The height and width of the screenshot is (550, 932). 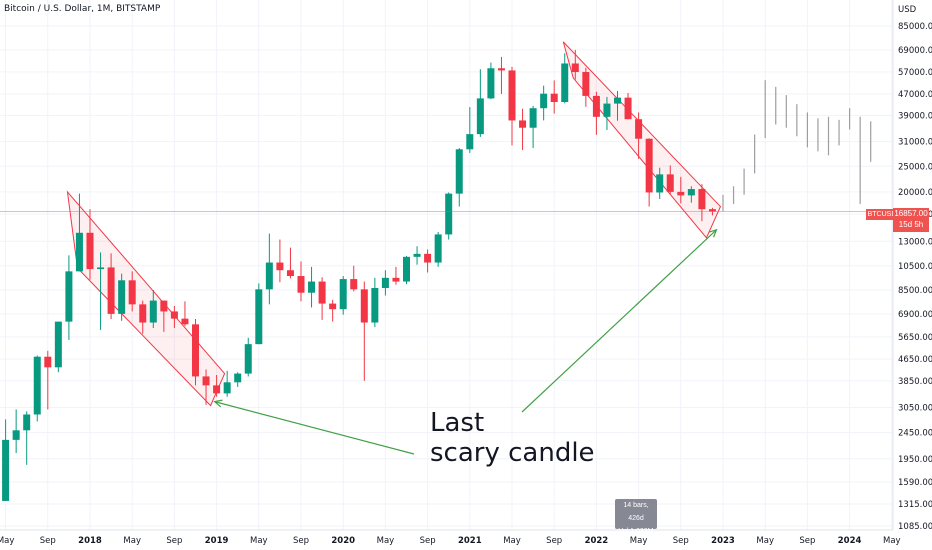 I want to click on y-tick-label: 8500.00, so click(x=915, y=291).